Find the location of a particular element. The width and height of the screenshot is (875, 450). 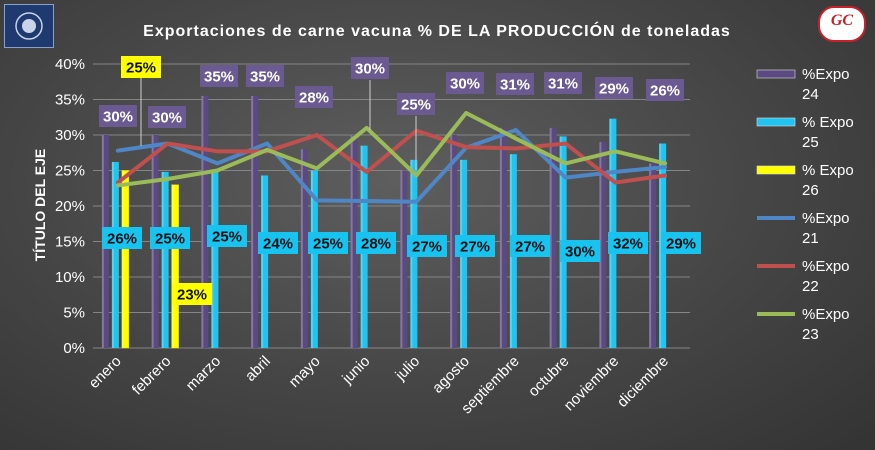

x-tick-label: junio is located at coordinates (355, 370).